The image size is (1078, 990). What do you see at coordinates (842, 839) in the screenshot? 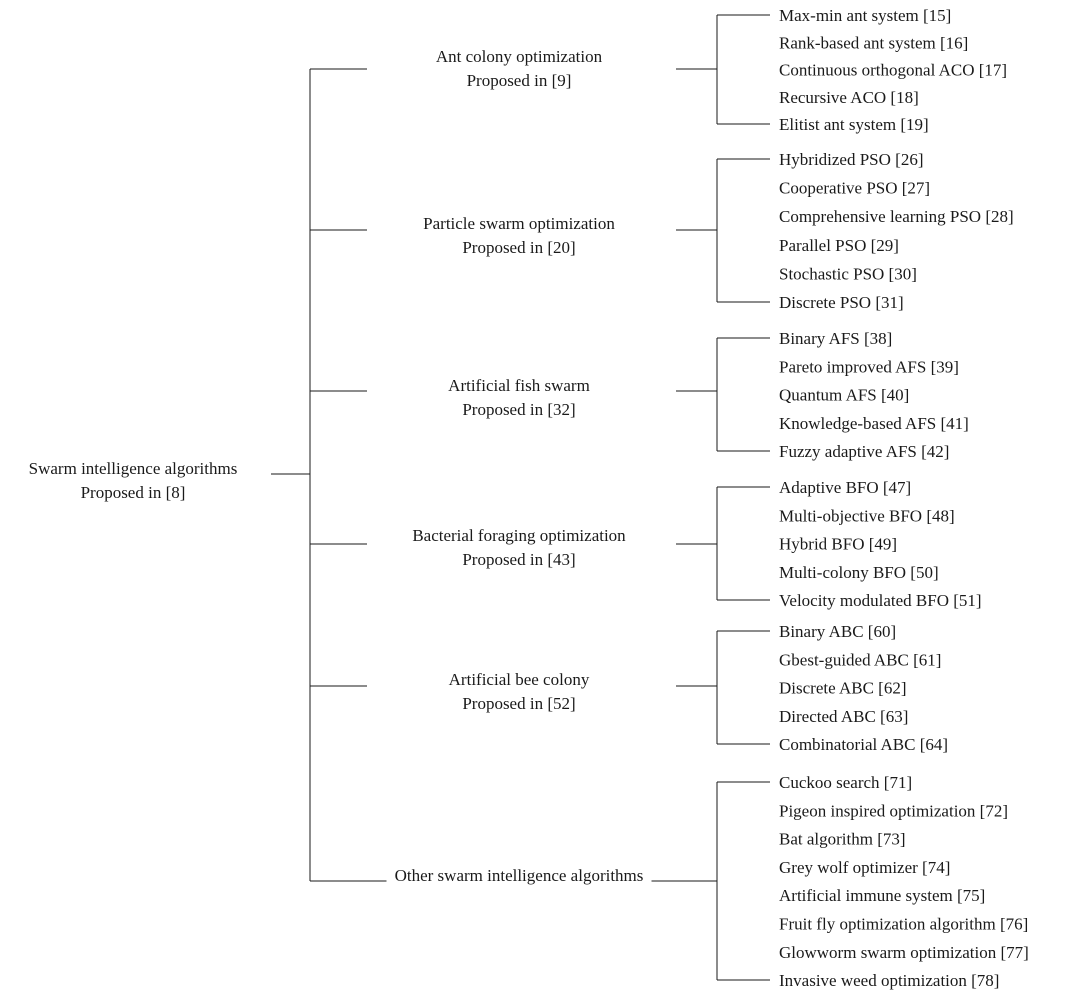
I see `group-5-item: Bat algorithm [73]` at bounding box center [842, 839].